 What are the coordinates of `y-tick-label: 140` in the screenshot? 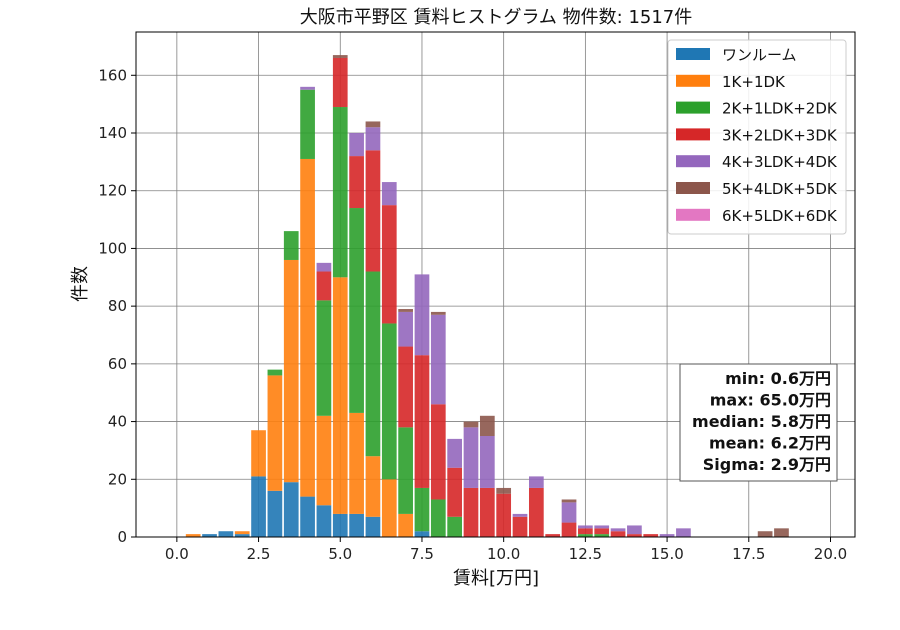 It's located at (112, 133).